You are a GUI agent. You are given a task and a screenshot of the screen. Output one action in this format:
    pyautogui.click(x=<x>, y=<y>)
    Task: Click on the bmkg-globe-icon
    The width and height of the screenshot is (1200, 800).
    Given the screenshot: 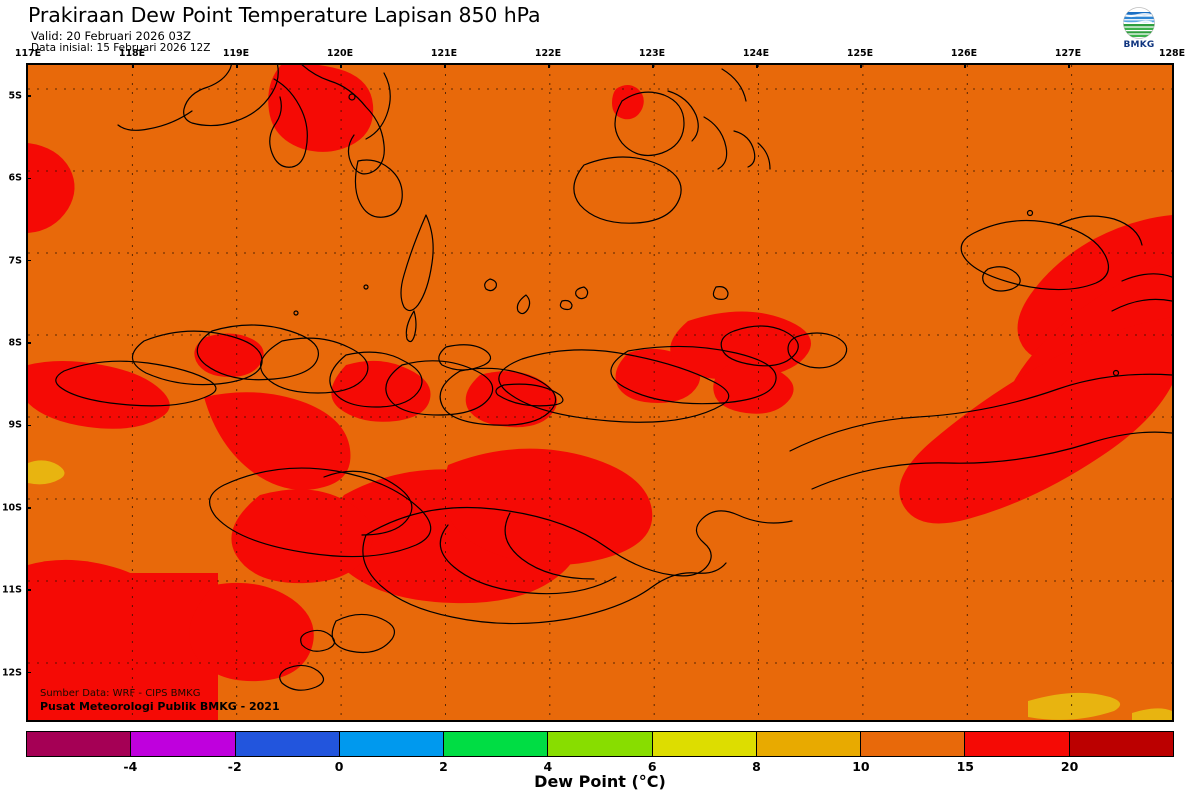 What is the action you would take?
    pyautogui.click(x=1139, y=23)
    